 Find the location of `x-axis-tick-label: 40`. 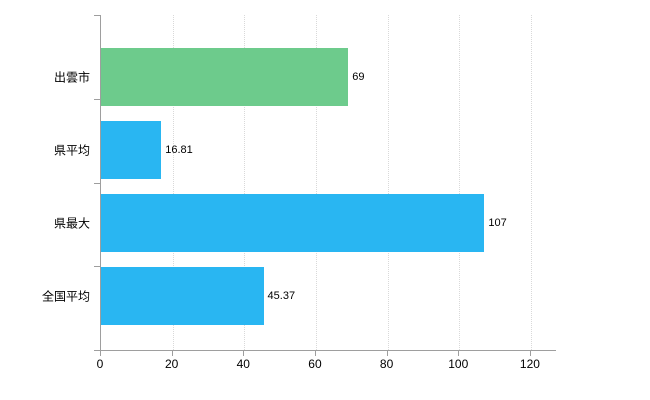

x-axis-tick-label: 40 is located at coordinates (243, 364).